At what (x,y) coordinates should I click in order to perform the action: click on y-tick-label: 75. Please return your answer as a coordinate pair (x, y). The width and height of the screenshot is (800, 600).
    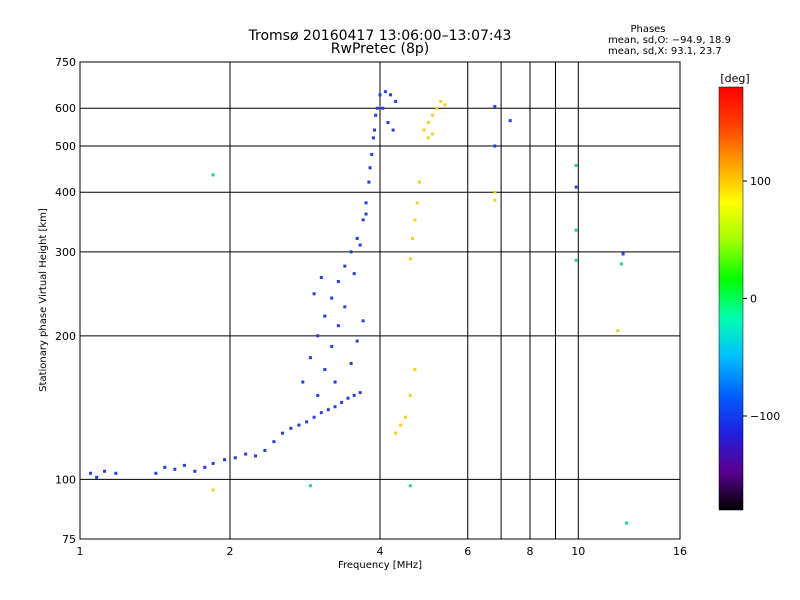
    Looking at the image, I should click on (69, 539).